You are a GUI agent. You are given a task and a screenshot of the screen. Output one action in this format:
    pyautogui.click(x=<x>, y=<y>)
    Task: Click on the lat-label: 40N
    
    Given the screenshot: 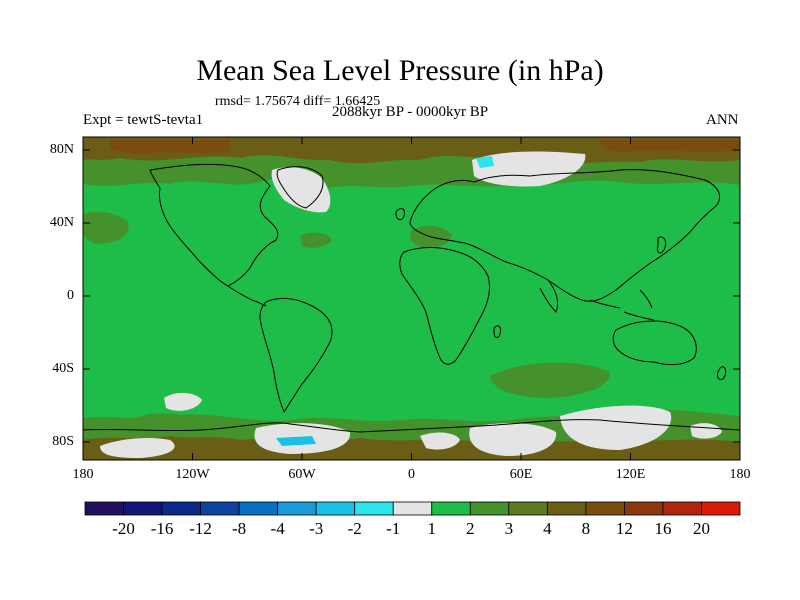 What is the action you would take?
    pyautogui.click(x=61, y=222)
    